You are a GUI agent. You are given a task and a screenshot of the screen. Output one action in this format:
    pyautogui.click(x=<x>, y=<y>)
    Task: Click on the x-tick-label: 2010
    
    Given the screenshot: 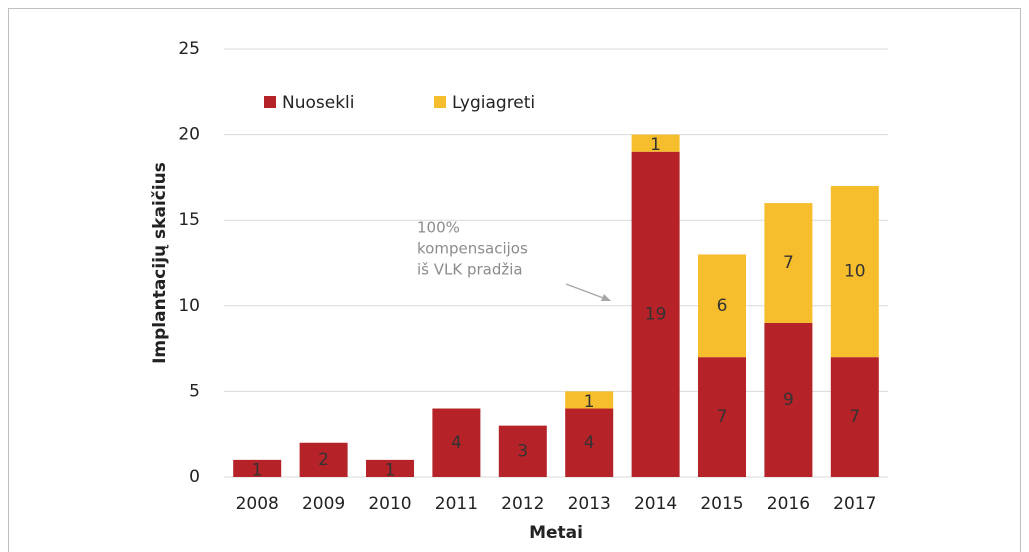 What is the action you would take?
    pyautogui.click(x=389, y=504)
    